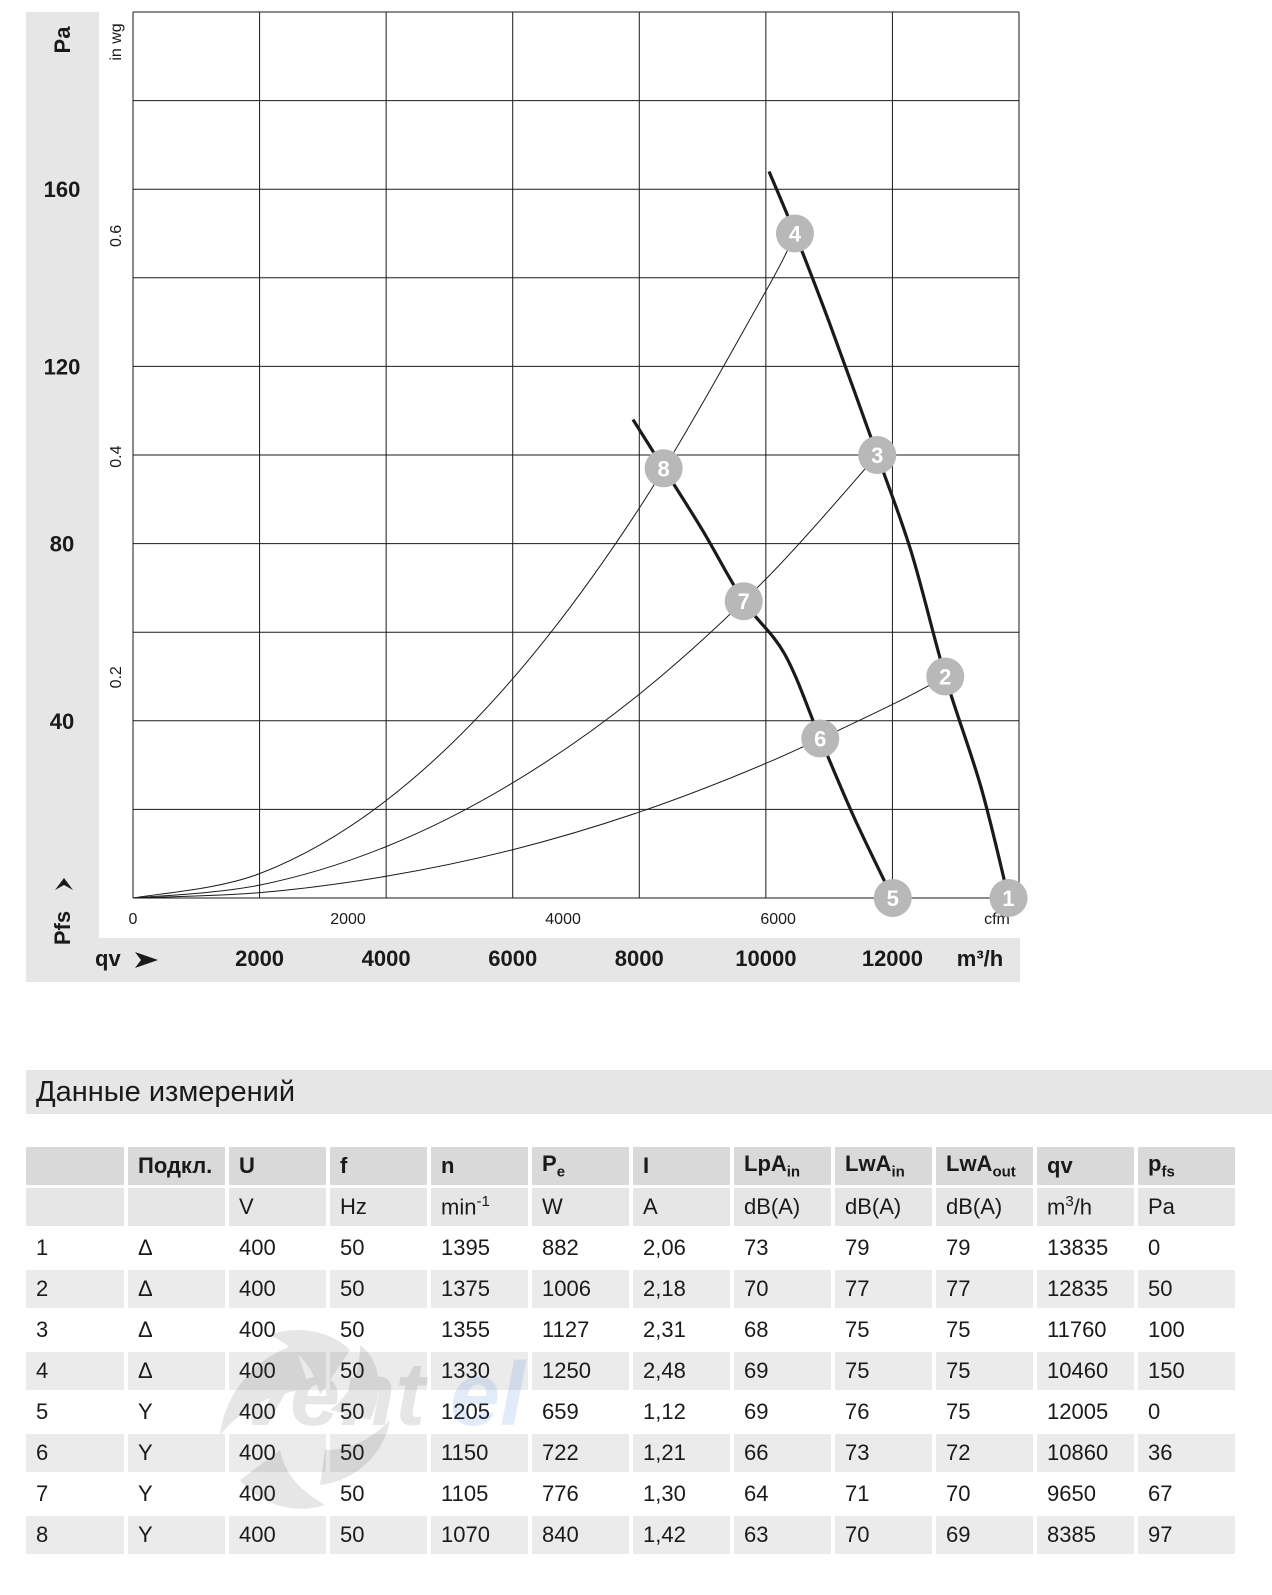 The image size is (1272, 1595). I want to click on table-cell: 2,06, so click(681, 1248).